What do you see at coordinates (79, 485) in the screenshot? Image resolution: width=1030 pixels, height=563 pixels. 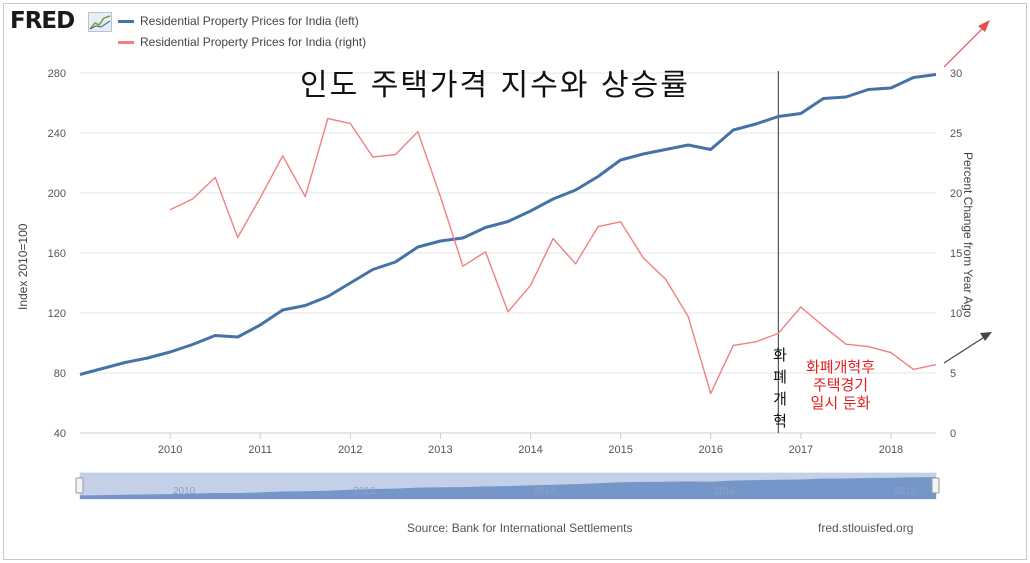 I see `navigator-handle-left` at bounding box center [79, 485].